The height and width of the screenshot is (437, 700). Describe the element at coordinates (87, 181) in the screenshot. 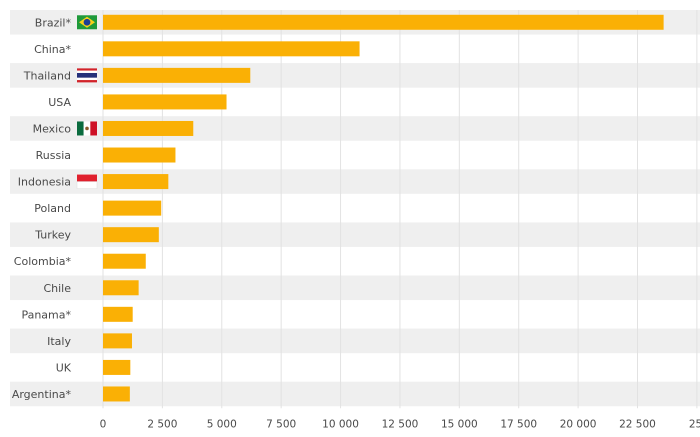

I see `indonesia-flag-icon` at that location.